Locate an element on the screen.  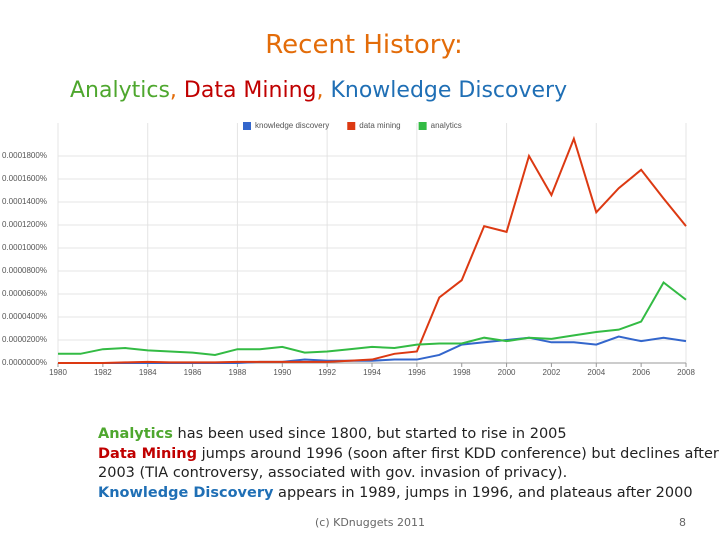
x-tick-label: 1986 is located at coordinates (193, 372).